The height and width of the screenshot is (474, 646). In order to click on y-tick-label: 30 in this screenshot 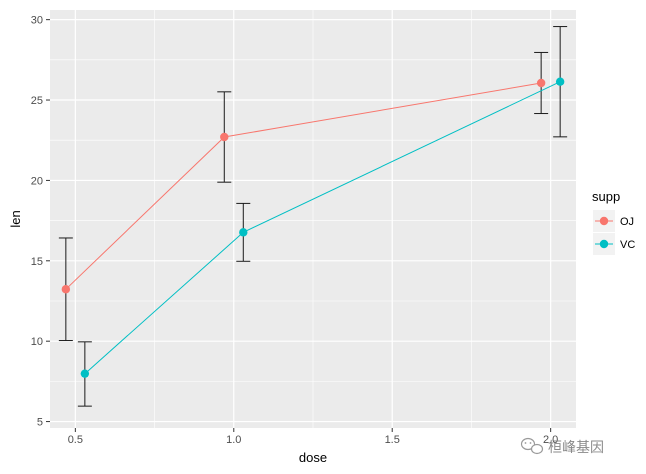, I will do `click(37, 21)`.